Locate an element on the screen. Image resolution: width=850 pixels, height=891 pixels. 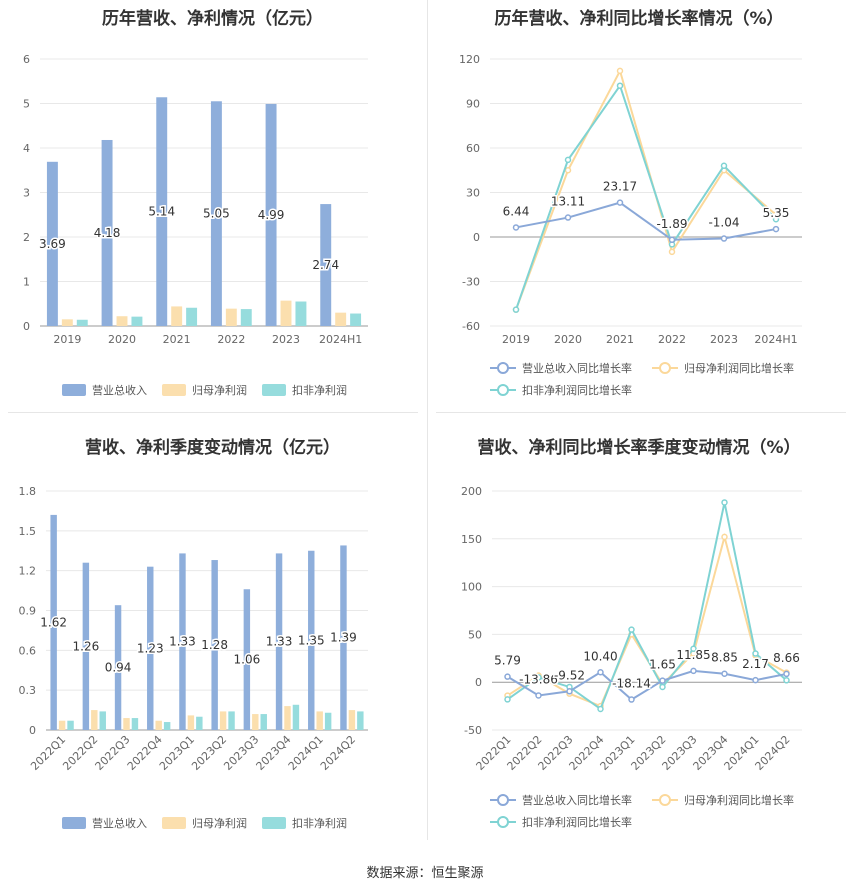
bar-value-label: 1.23 is located at coordinates (150, 648).